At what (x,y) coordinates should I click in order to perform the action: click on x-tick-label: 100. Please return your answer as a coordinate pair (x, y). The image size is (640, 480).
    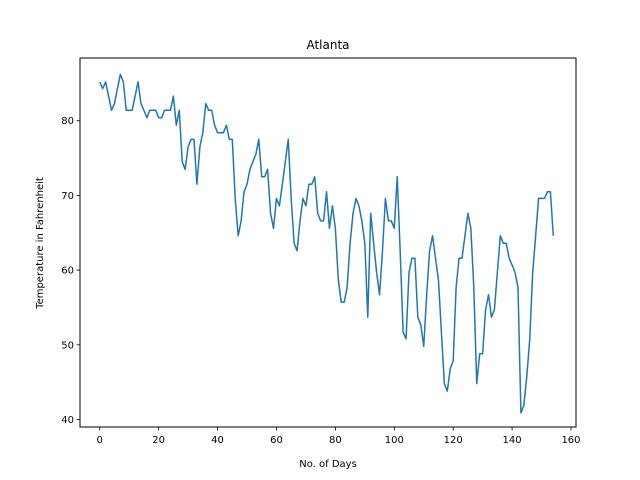
    Looking at the image, I should click on (394, 440).